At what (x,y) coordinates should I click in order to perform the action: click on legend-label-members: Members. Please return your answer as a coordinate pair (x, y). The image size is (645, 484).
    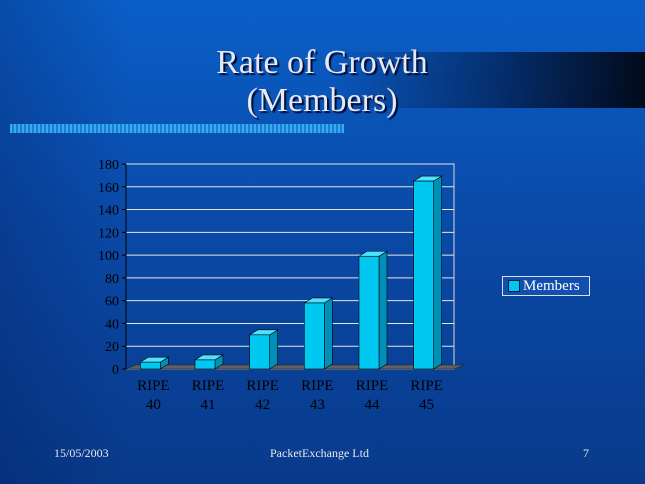
    Looking at the image, I should click on (551, 285).